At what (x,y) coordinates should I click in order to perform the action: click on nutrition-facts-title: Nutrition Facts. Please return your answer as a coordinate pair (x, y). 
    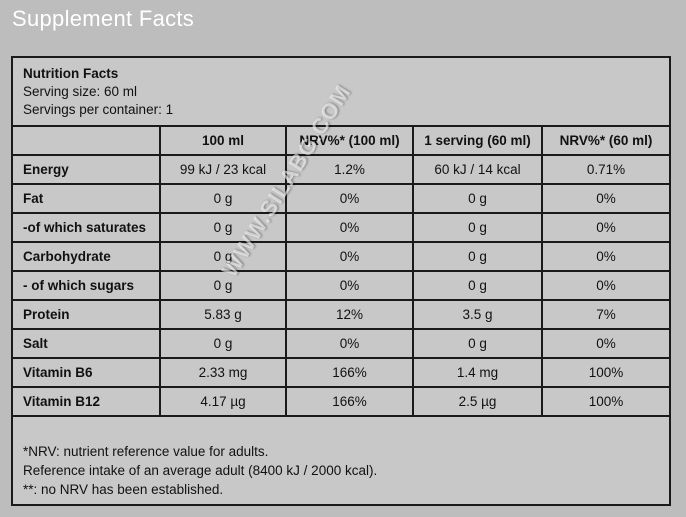
    Looking at the image, I should click on (71, 73).